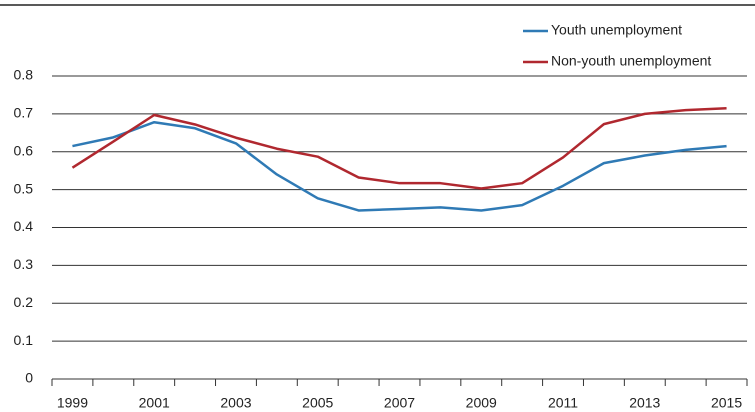 The height and width of the screenshot is (412, 755). Describe the element at coordinates (24, 302) in the screenshot. I see `y-tick-label: 0.2` at that location.